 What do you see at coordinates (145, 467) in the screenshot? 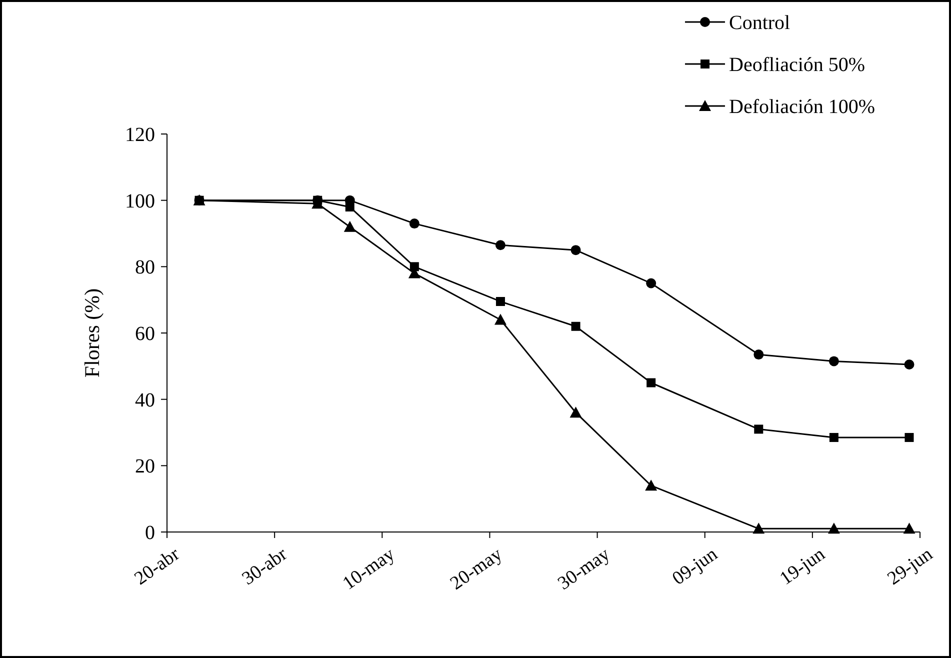
I see `y-tick-label: 20` at bounding box center [145, 467].